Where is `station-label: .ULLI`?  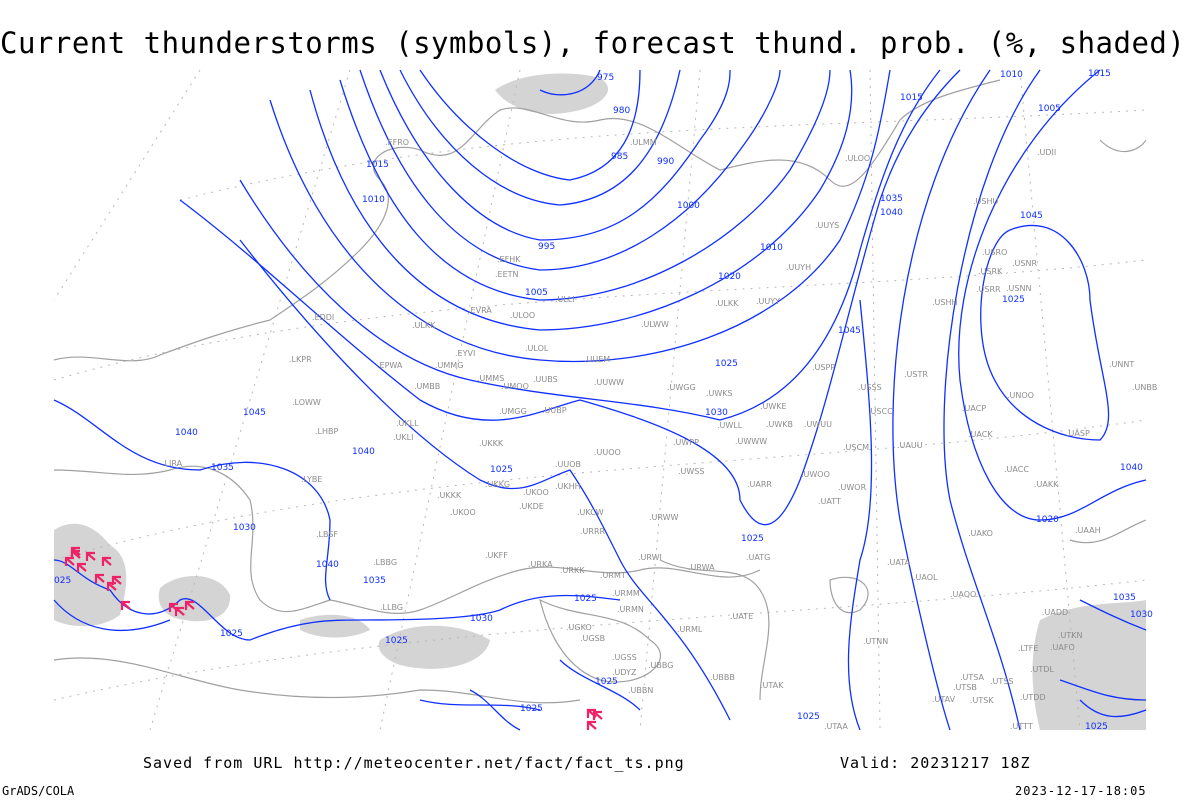 station-label: .ULLI is located at coordinates (565, 299).